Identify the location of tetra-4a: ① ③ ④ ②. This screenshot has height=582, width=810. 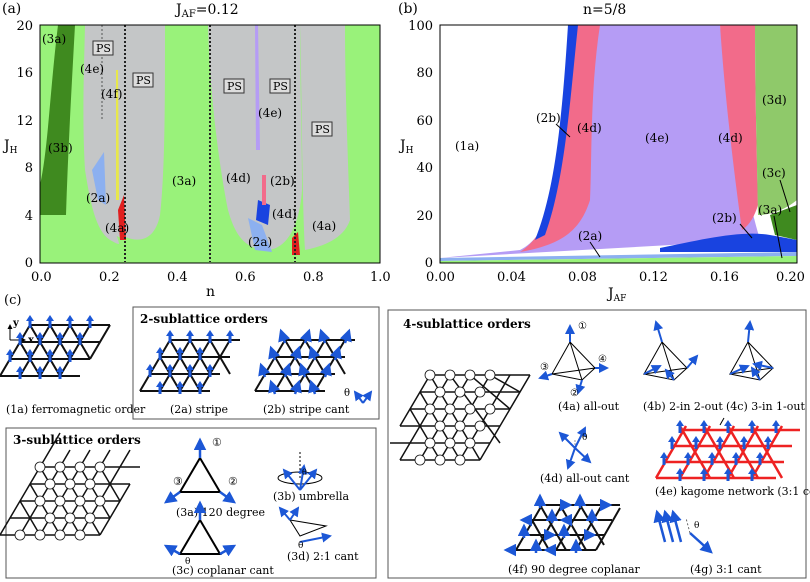
(573, 360).